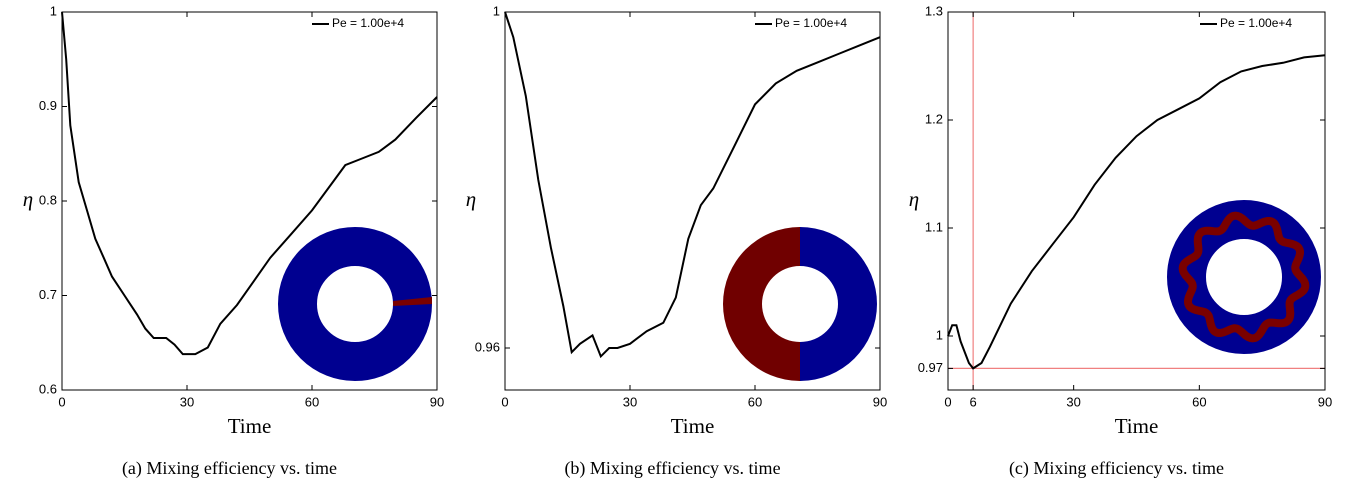 The image size is (1347, 495). Describe the element at coordinates (838, 304) in the screenshot. I see `half-right` at that location.